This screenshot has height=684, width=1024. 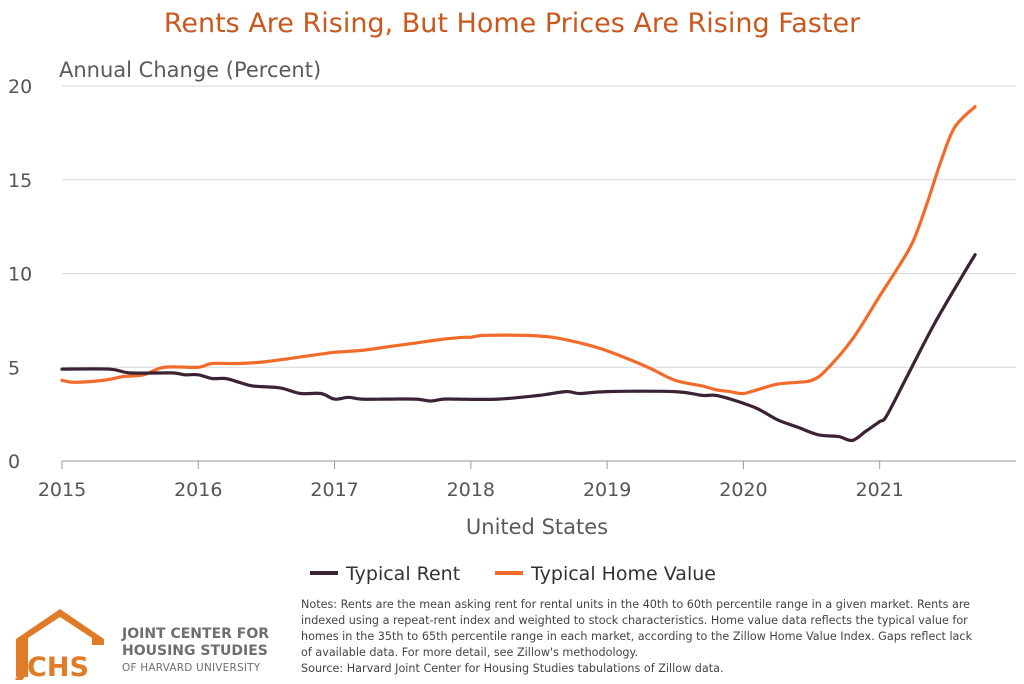 I want to click on x-tick-label: 2021, so click(x=880, y=490).